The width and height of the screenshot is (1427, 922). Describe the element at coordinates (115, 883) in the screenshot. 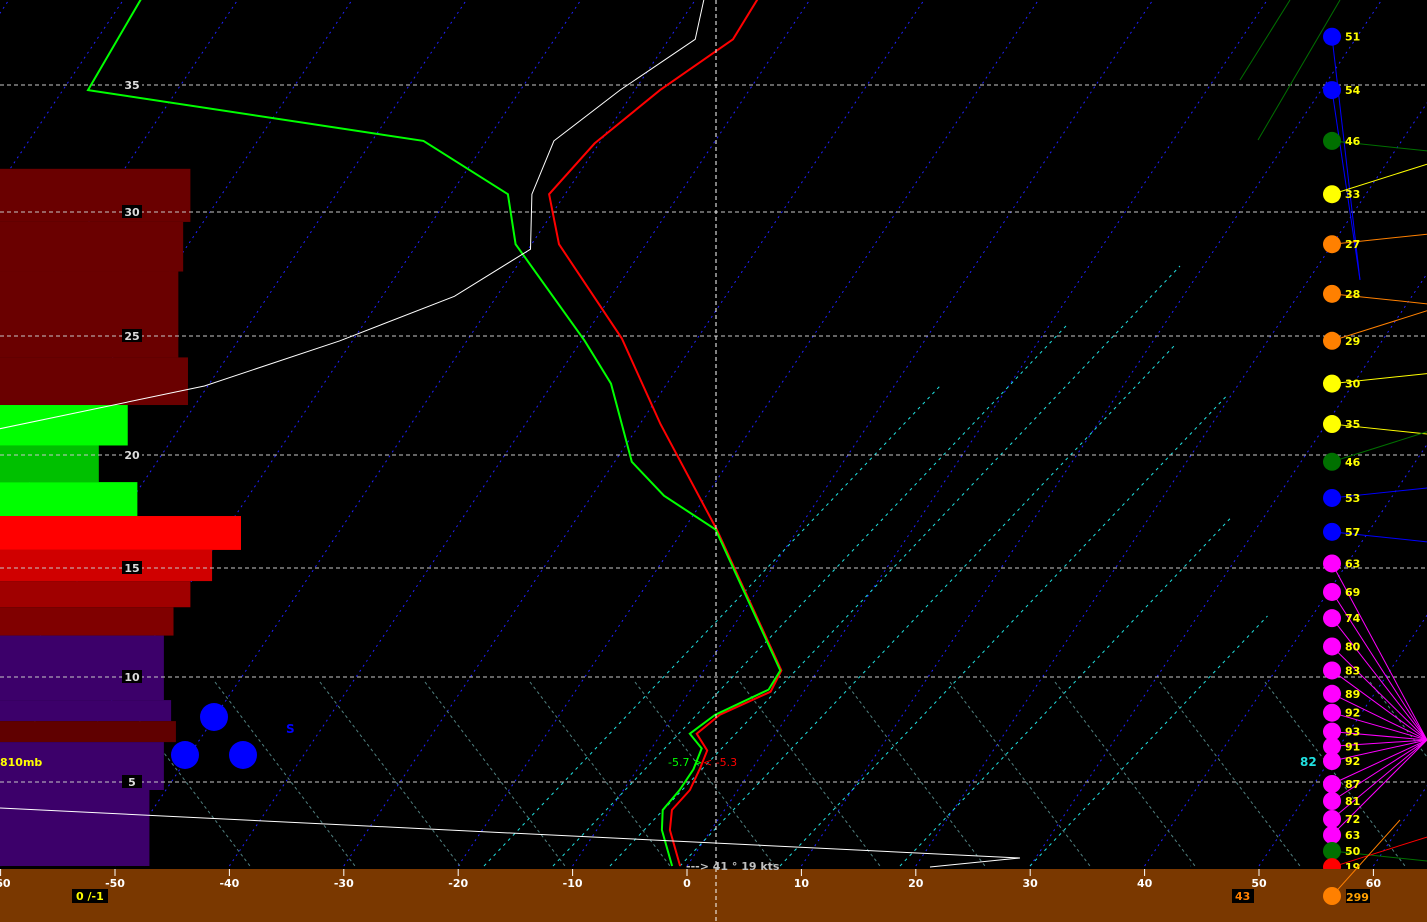

I see `x-tick-label: -50` at that location.